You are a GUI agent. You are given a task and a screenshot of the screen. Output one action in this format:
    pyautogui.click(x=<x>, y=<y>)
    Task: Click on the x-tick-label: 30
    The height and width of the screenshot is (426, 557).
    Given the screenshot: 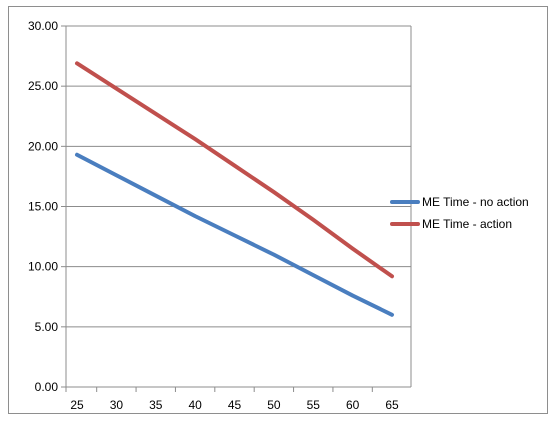 What is the action you would take?
    pyautogui.click(x=117, y=405)
    